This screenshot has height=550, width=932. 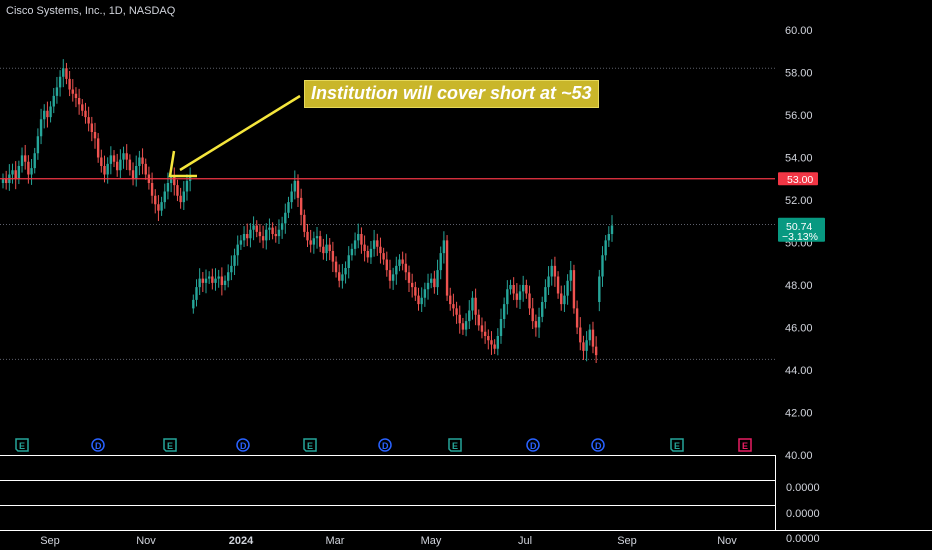 I want to click on y-tick-label: 60.00, so click(x=799, y=31).